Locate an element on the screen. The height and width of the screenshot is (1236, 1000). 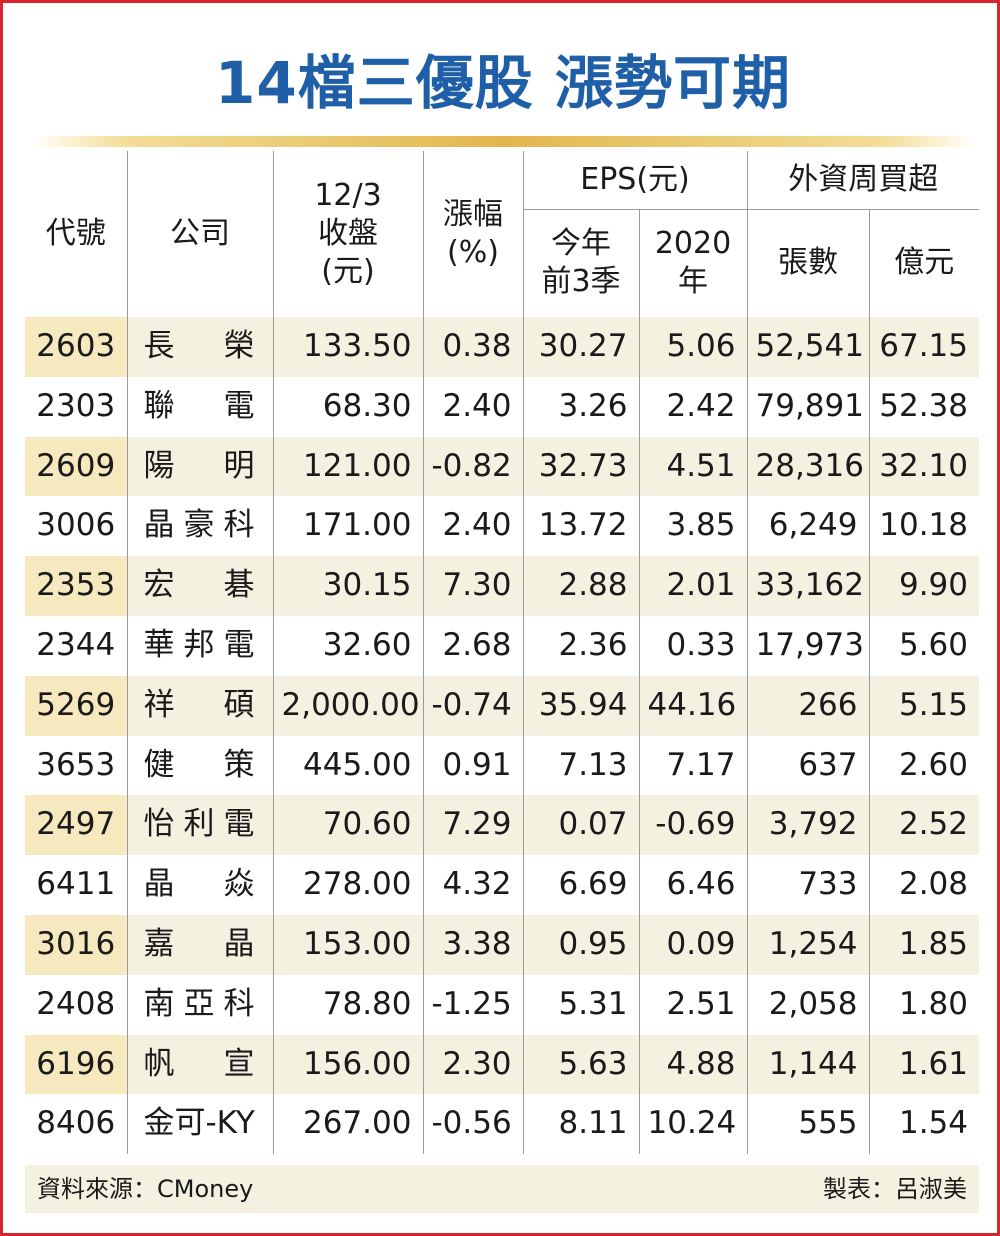
cell-foreign-amount: 2.08 is located at coordinates (923, 885).